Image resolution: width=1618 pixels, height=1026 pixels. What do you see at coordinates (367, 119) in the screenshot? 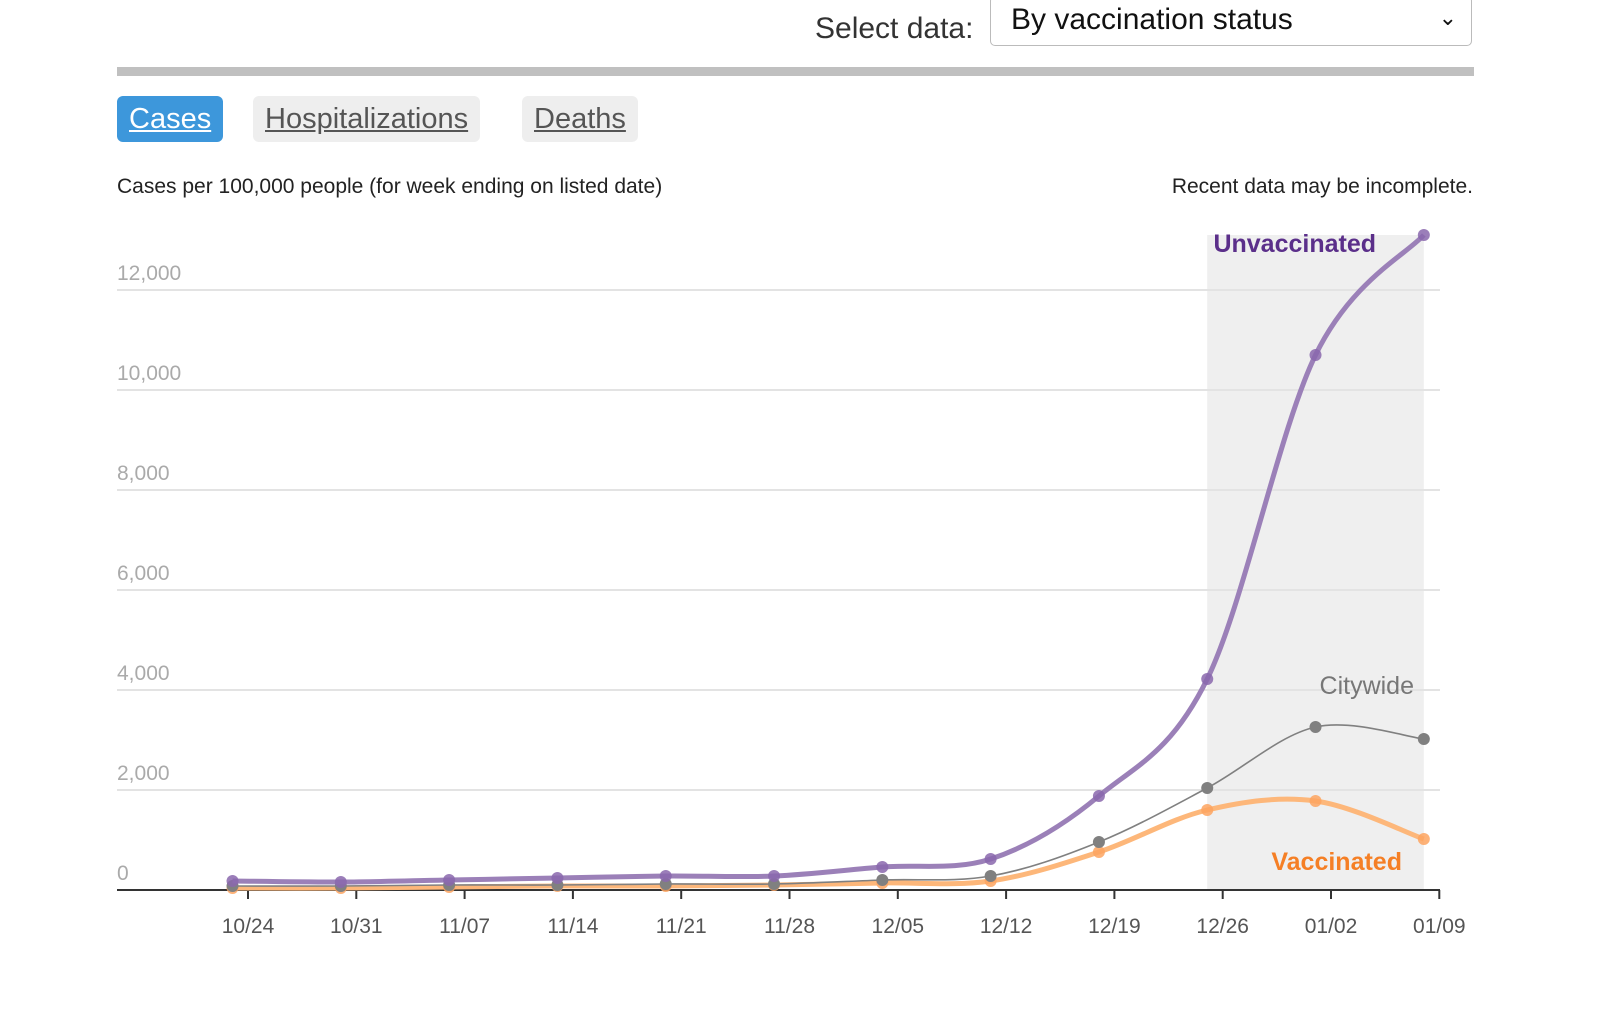
I see `tab-hospitalizations: Hospitalizations` at bounding box center [367, 119].